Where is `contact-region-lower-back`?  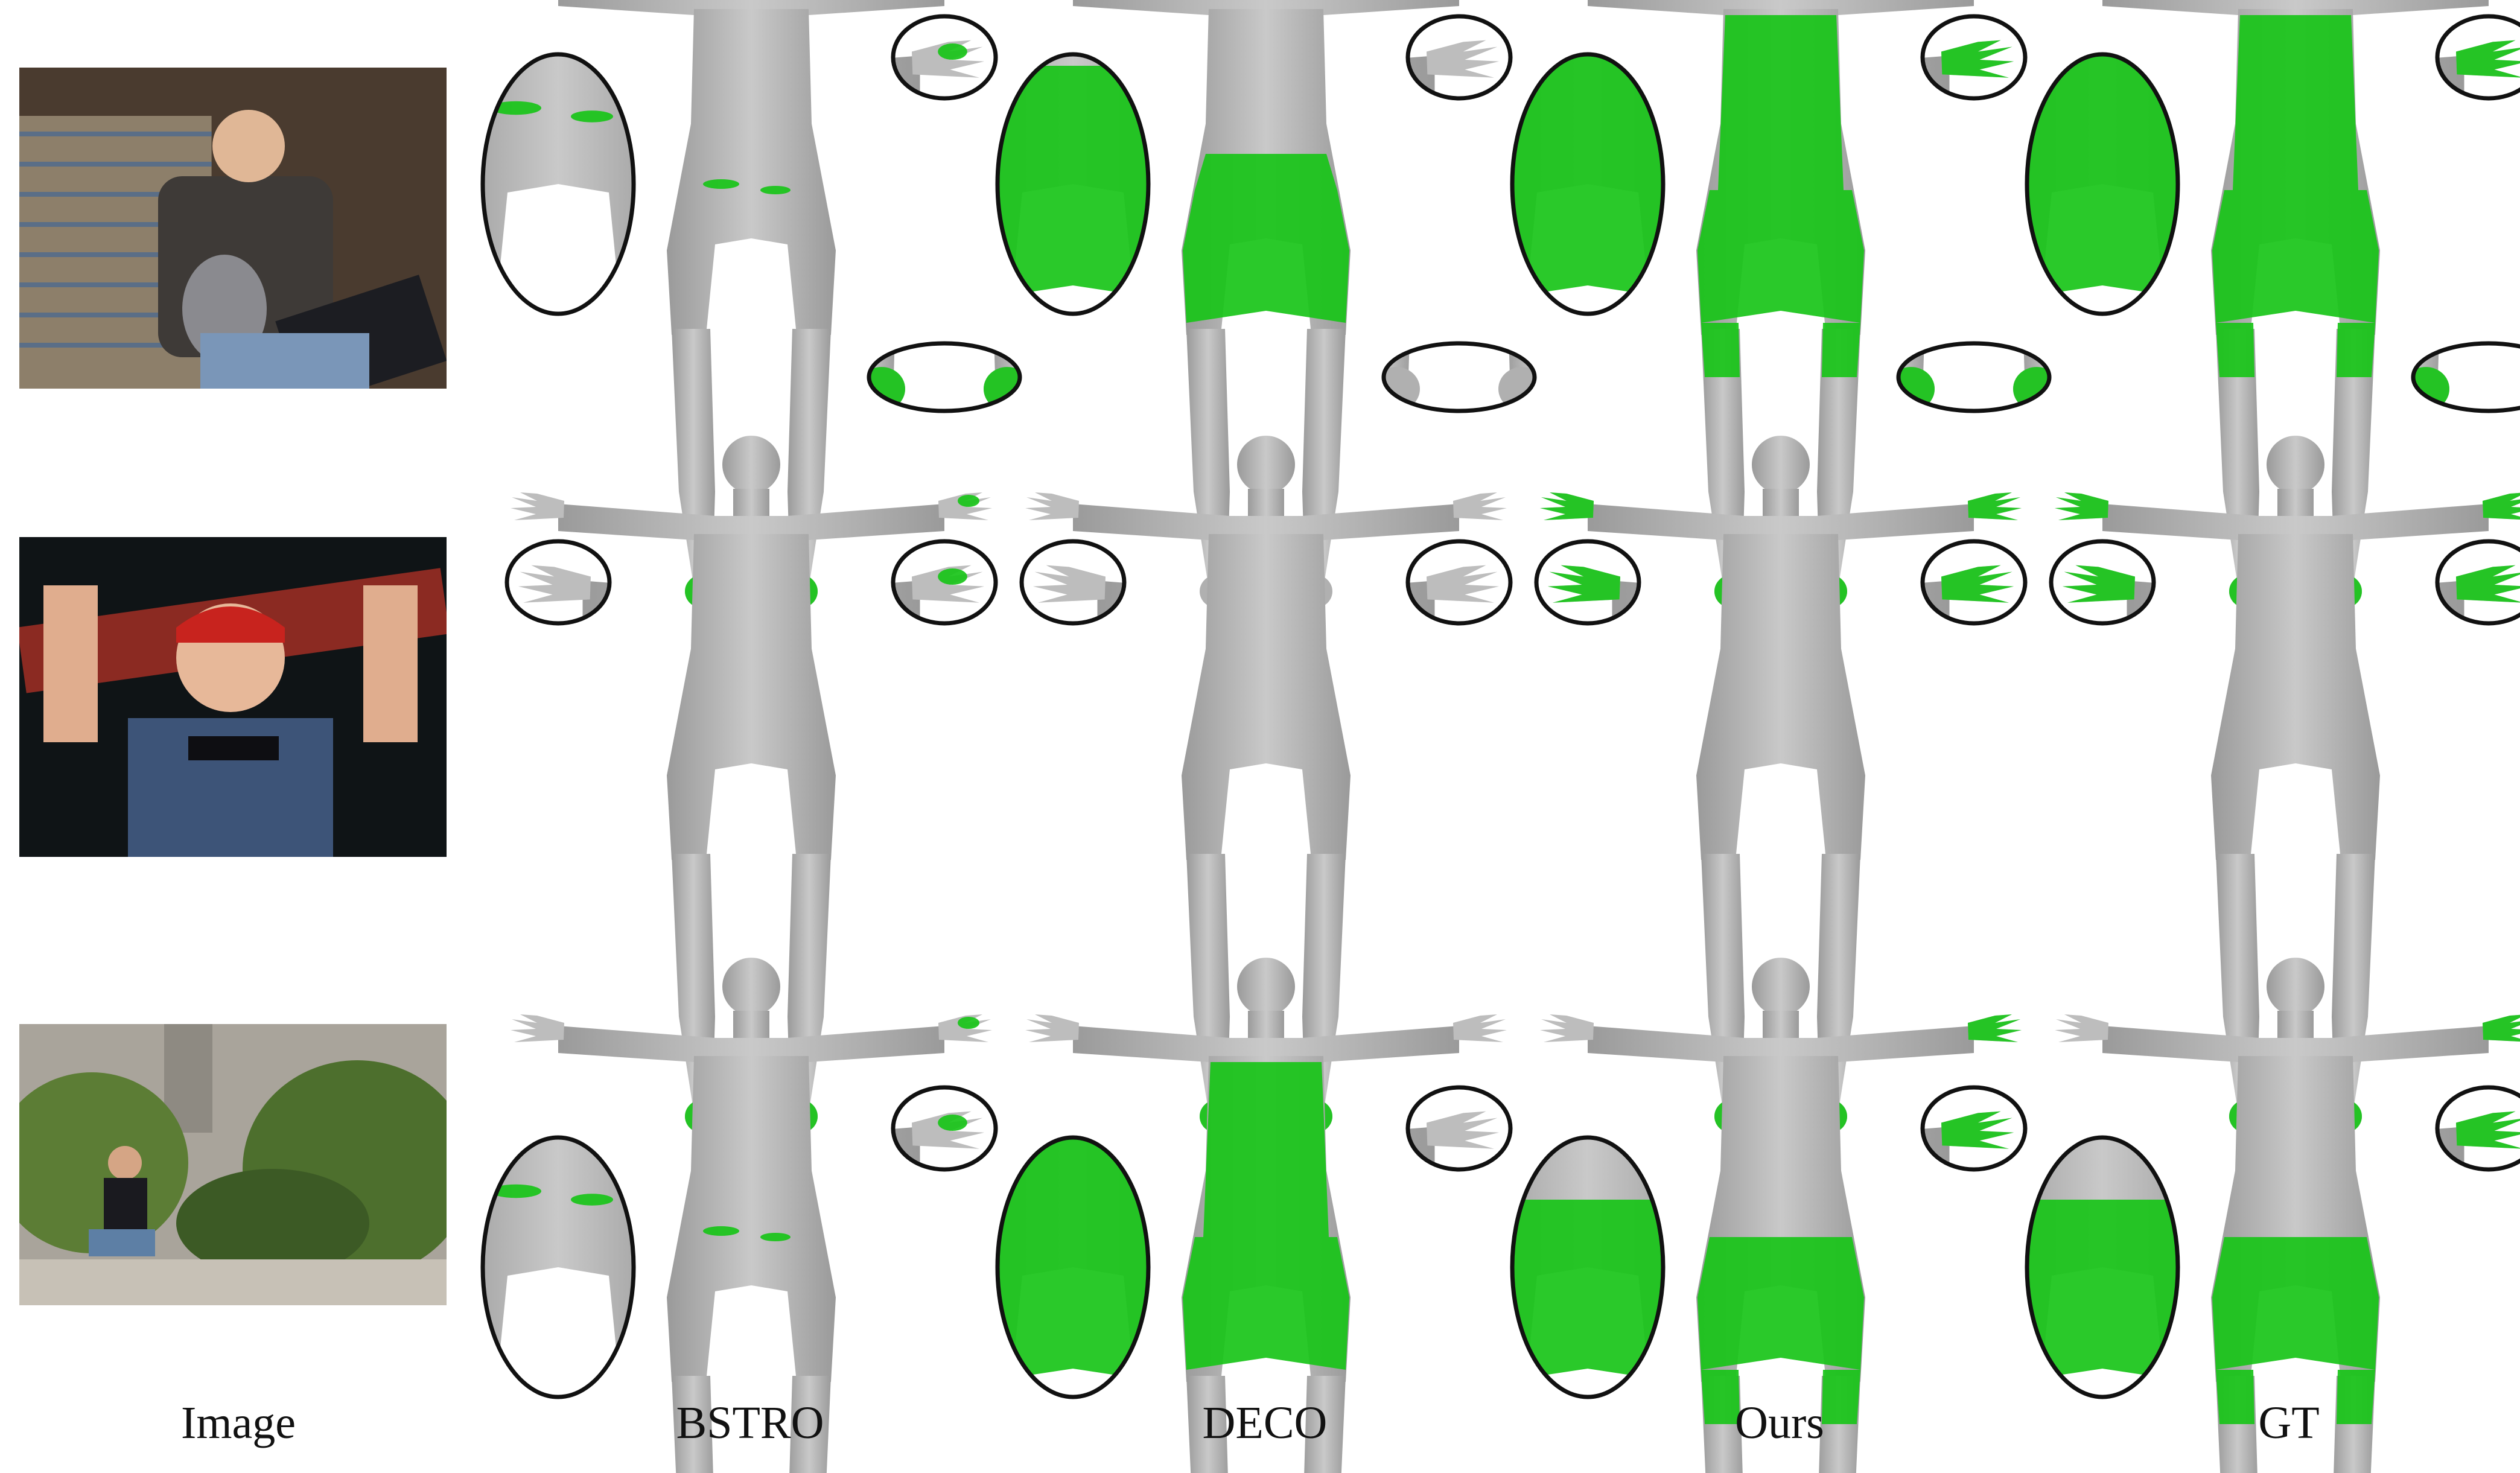 contact-region-lower-back is located at coordinates (1266, 172).